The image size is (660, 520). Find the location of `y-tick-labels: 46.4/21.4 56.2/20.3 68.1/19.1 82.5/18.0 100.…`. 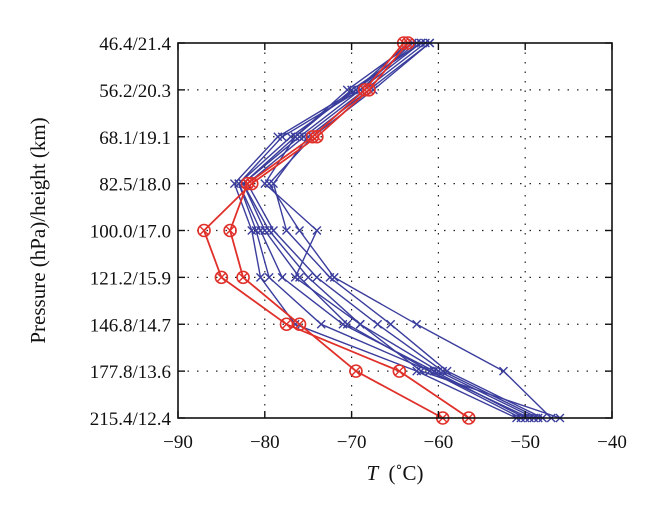

y-tick-labels: 46.4/21.4 56.2/20.3 68.1/19.1 82.5/18.0 100.… is located at coordinates (131, 232).